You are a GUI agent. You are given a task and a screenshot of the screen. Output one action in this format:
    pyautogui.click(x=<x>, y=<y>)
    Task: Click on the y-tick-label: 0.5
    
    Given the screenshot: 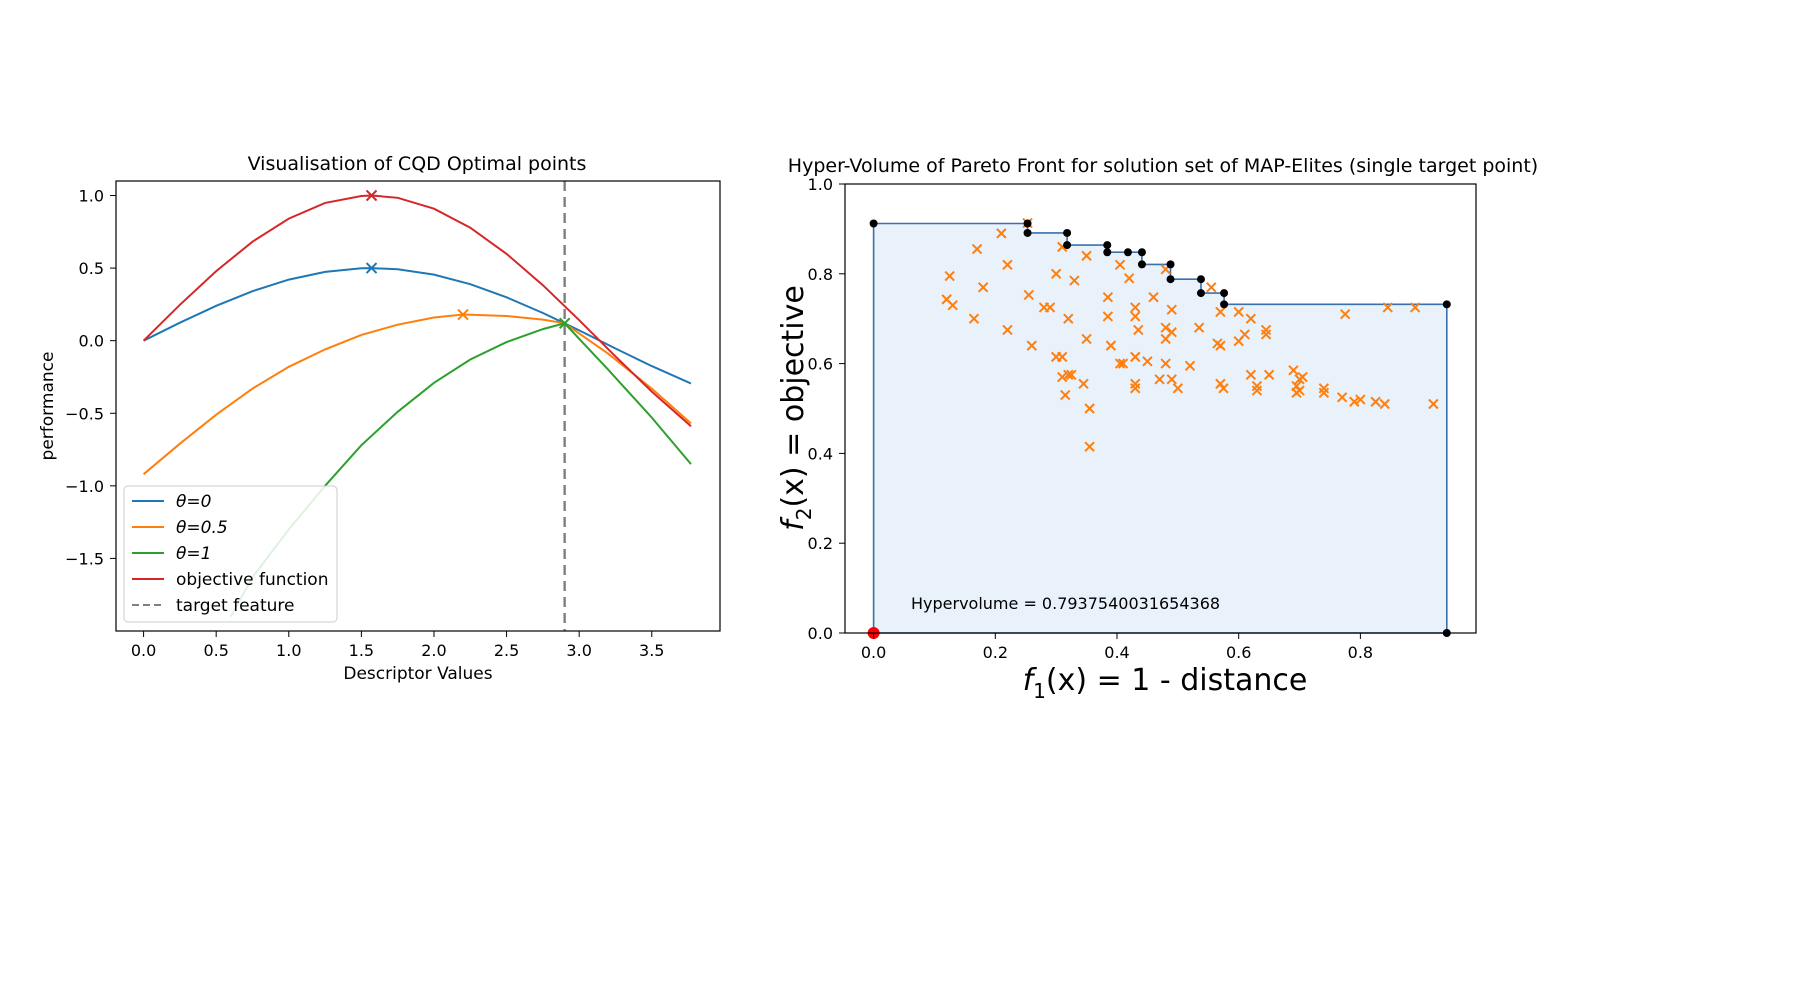 What is the action you would take?
    pyautogui.click(x=91, y=268)
    